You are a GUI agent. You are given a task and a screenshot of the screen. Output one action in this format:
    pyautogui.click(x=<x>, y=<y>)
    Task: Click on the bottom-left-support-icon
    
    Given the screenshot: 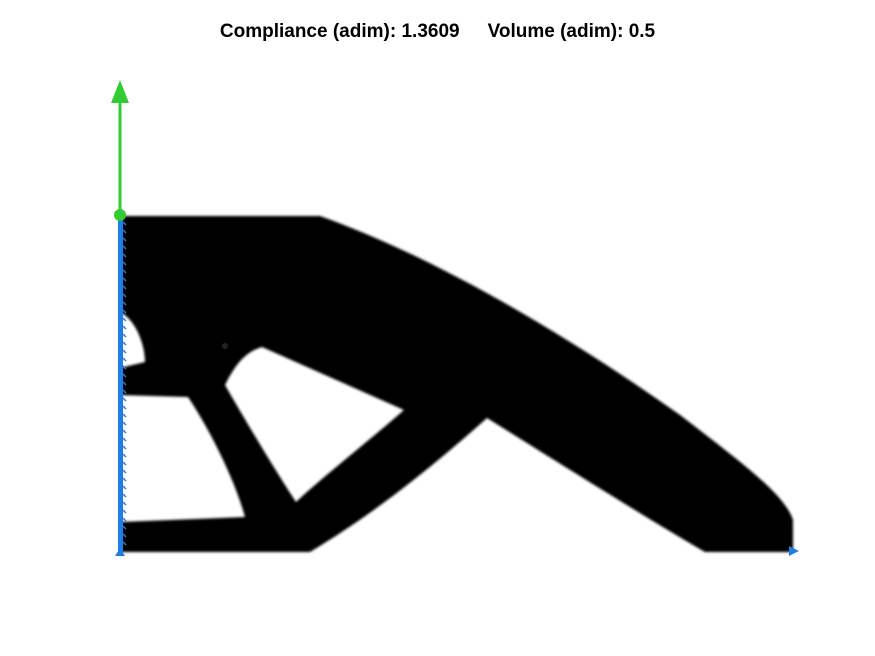 What is the action you would take?
    pyautogui.click(x=120, y=552)
    